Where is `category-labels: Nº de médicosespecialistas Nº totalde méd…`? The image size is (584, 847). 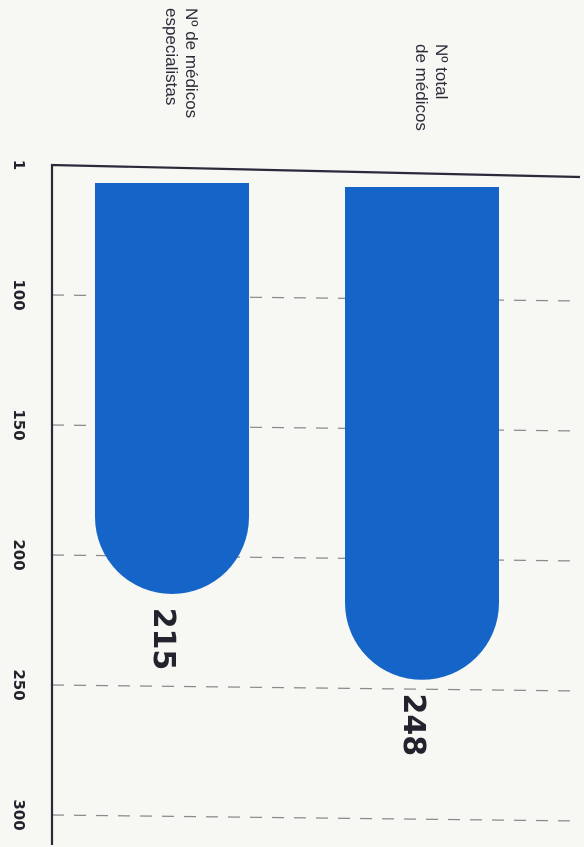
category-labels: Nº de médicosespecialistas Nº totalde méd… is located at coordinates (306, 69).